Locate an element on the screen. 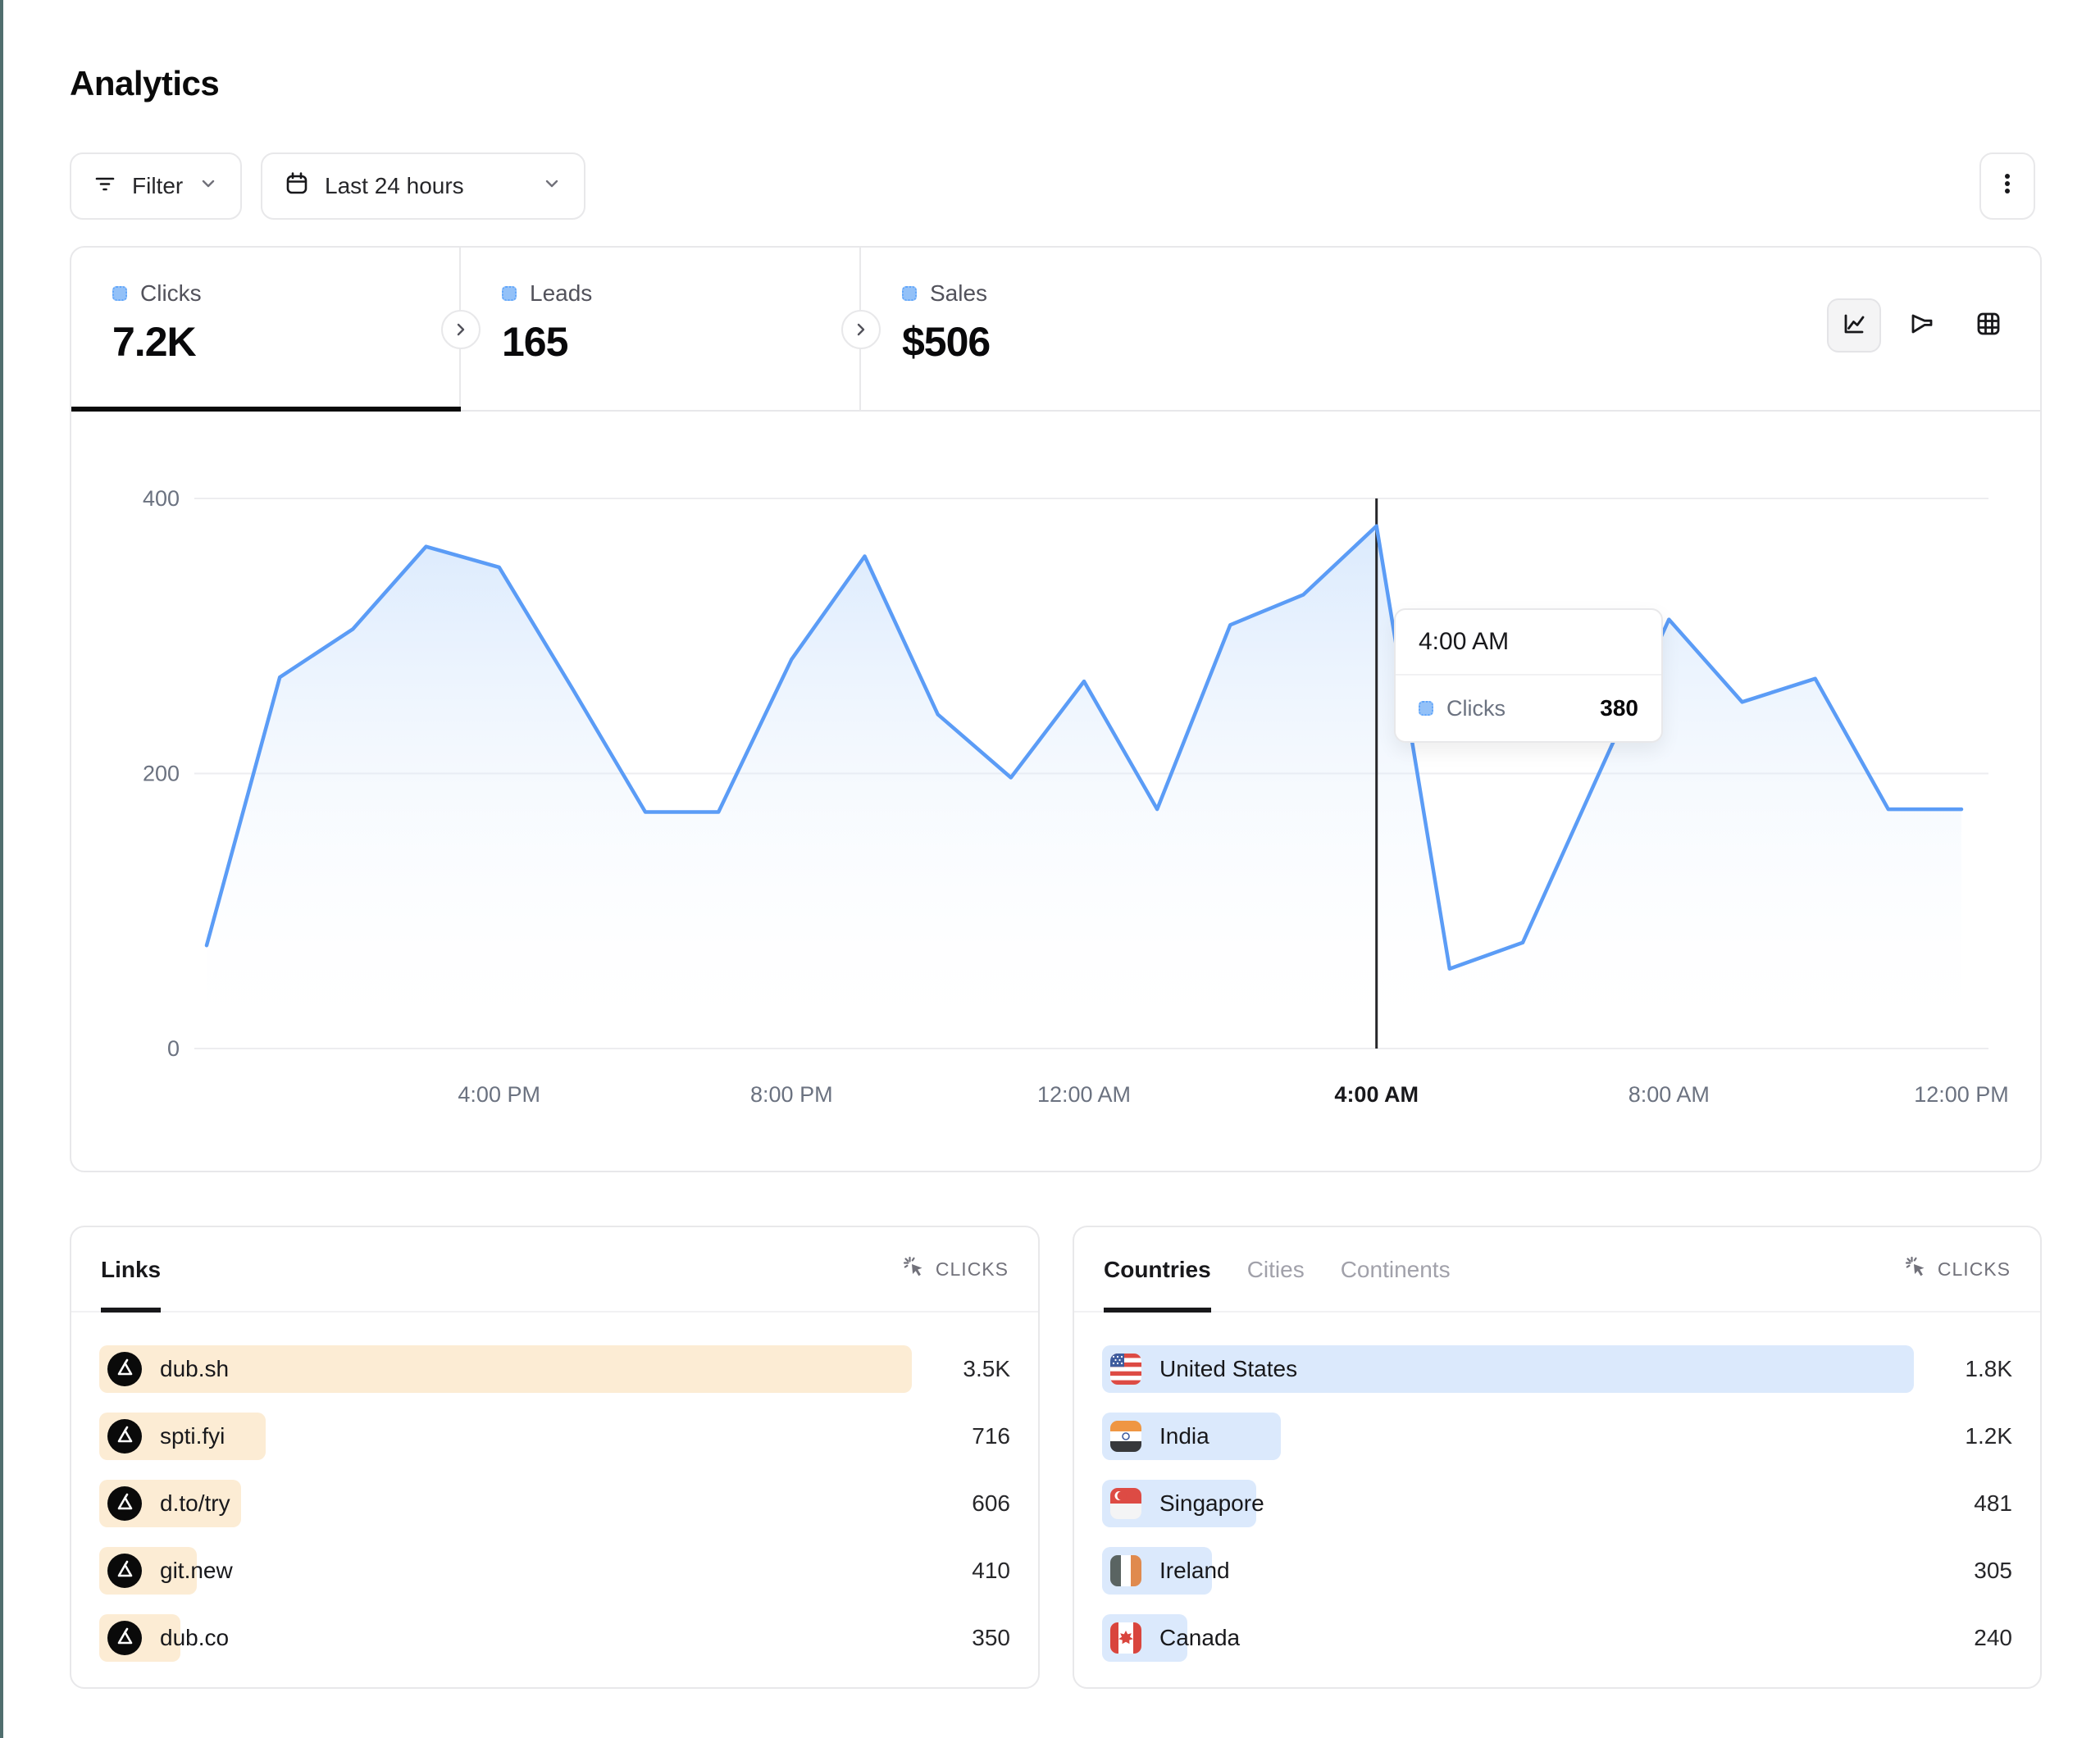 The image size is (2100, 1738). stat-value: 165 is located at coordinates (535, 342).